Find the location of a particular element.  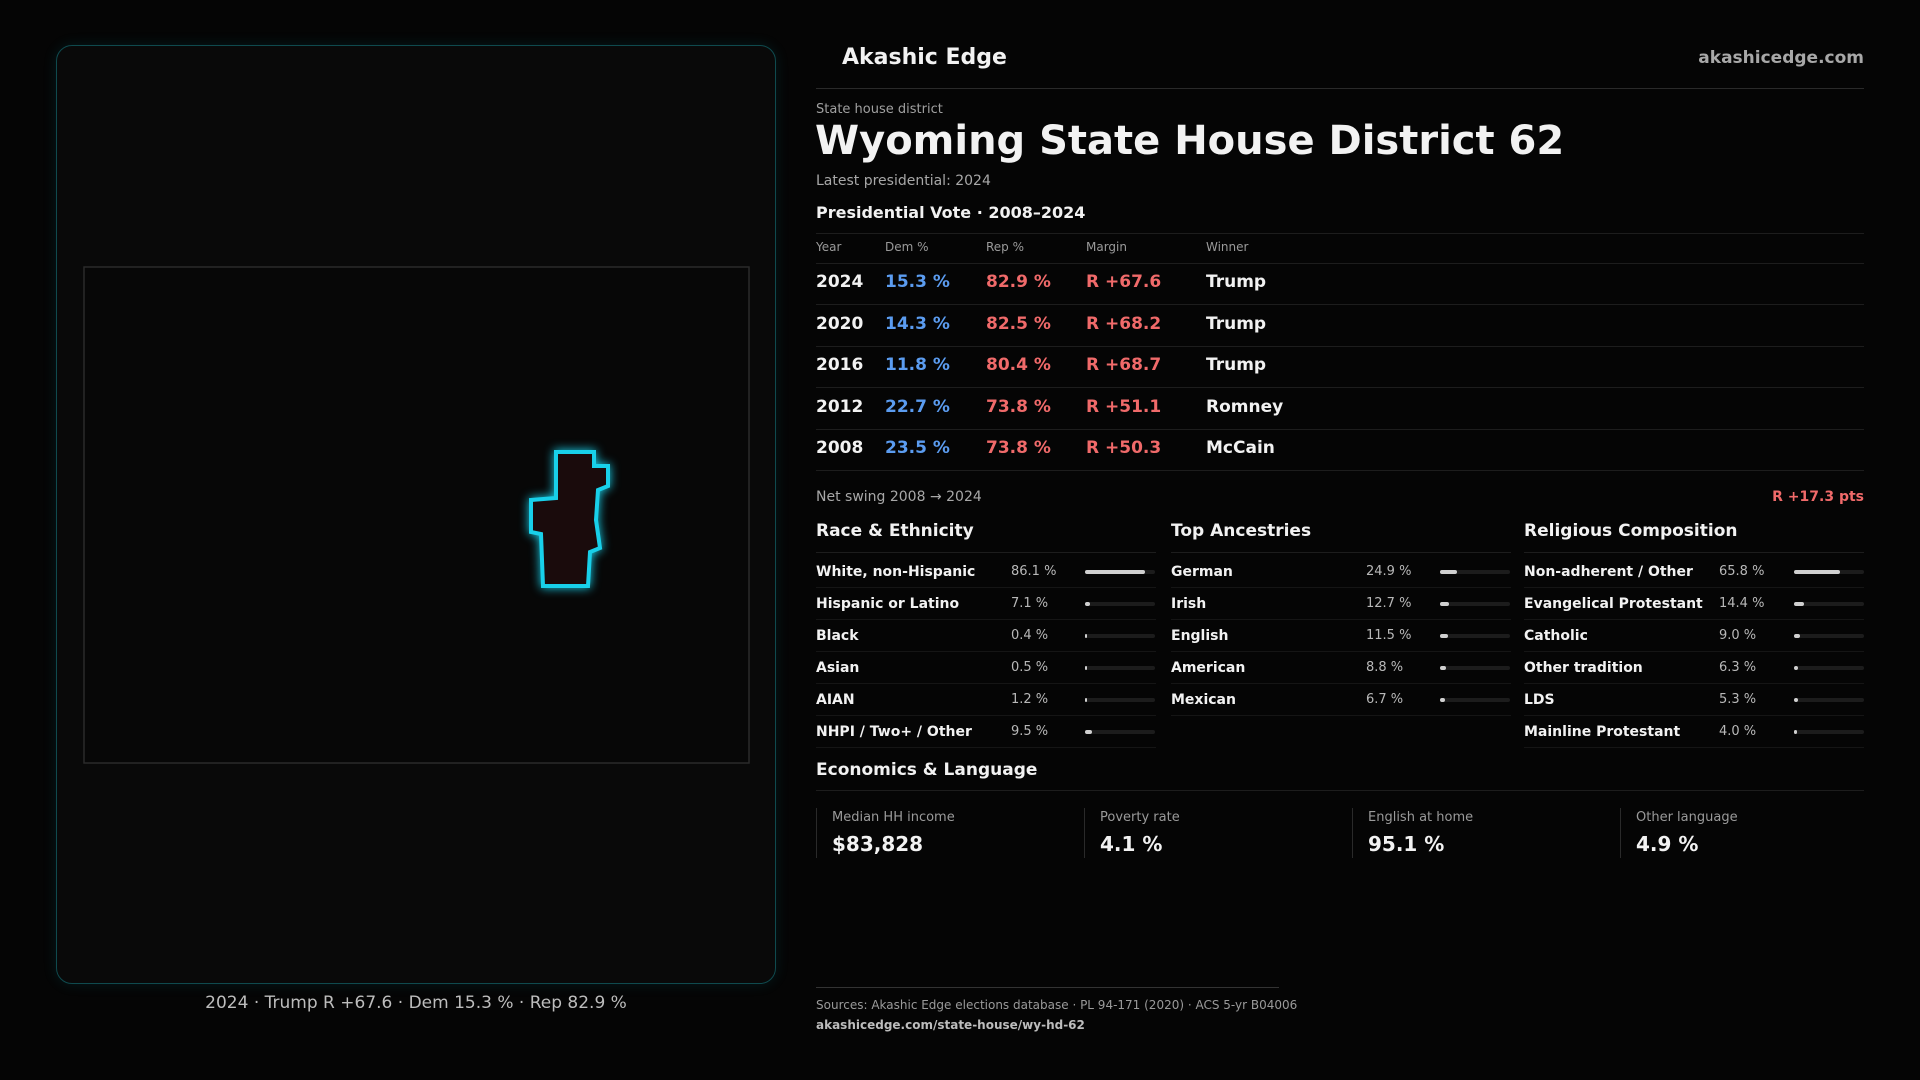

table-cell: 22.7 % is located at coordinates (917, 406).